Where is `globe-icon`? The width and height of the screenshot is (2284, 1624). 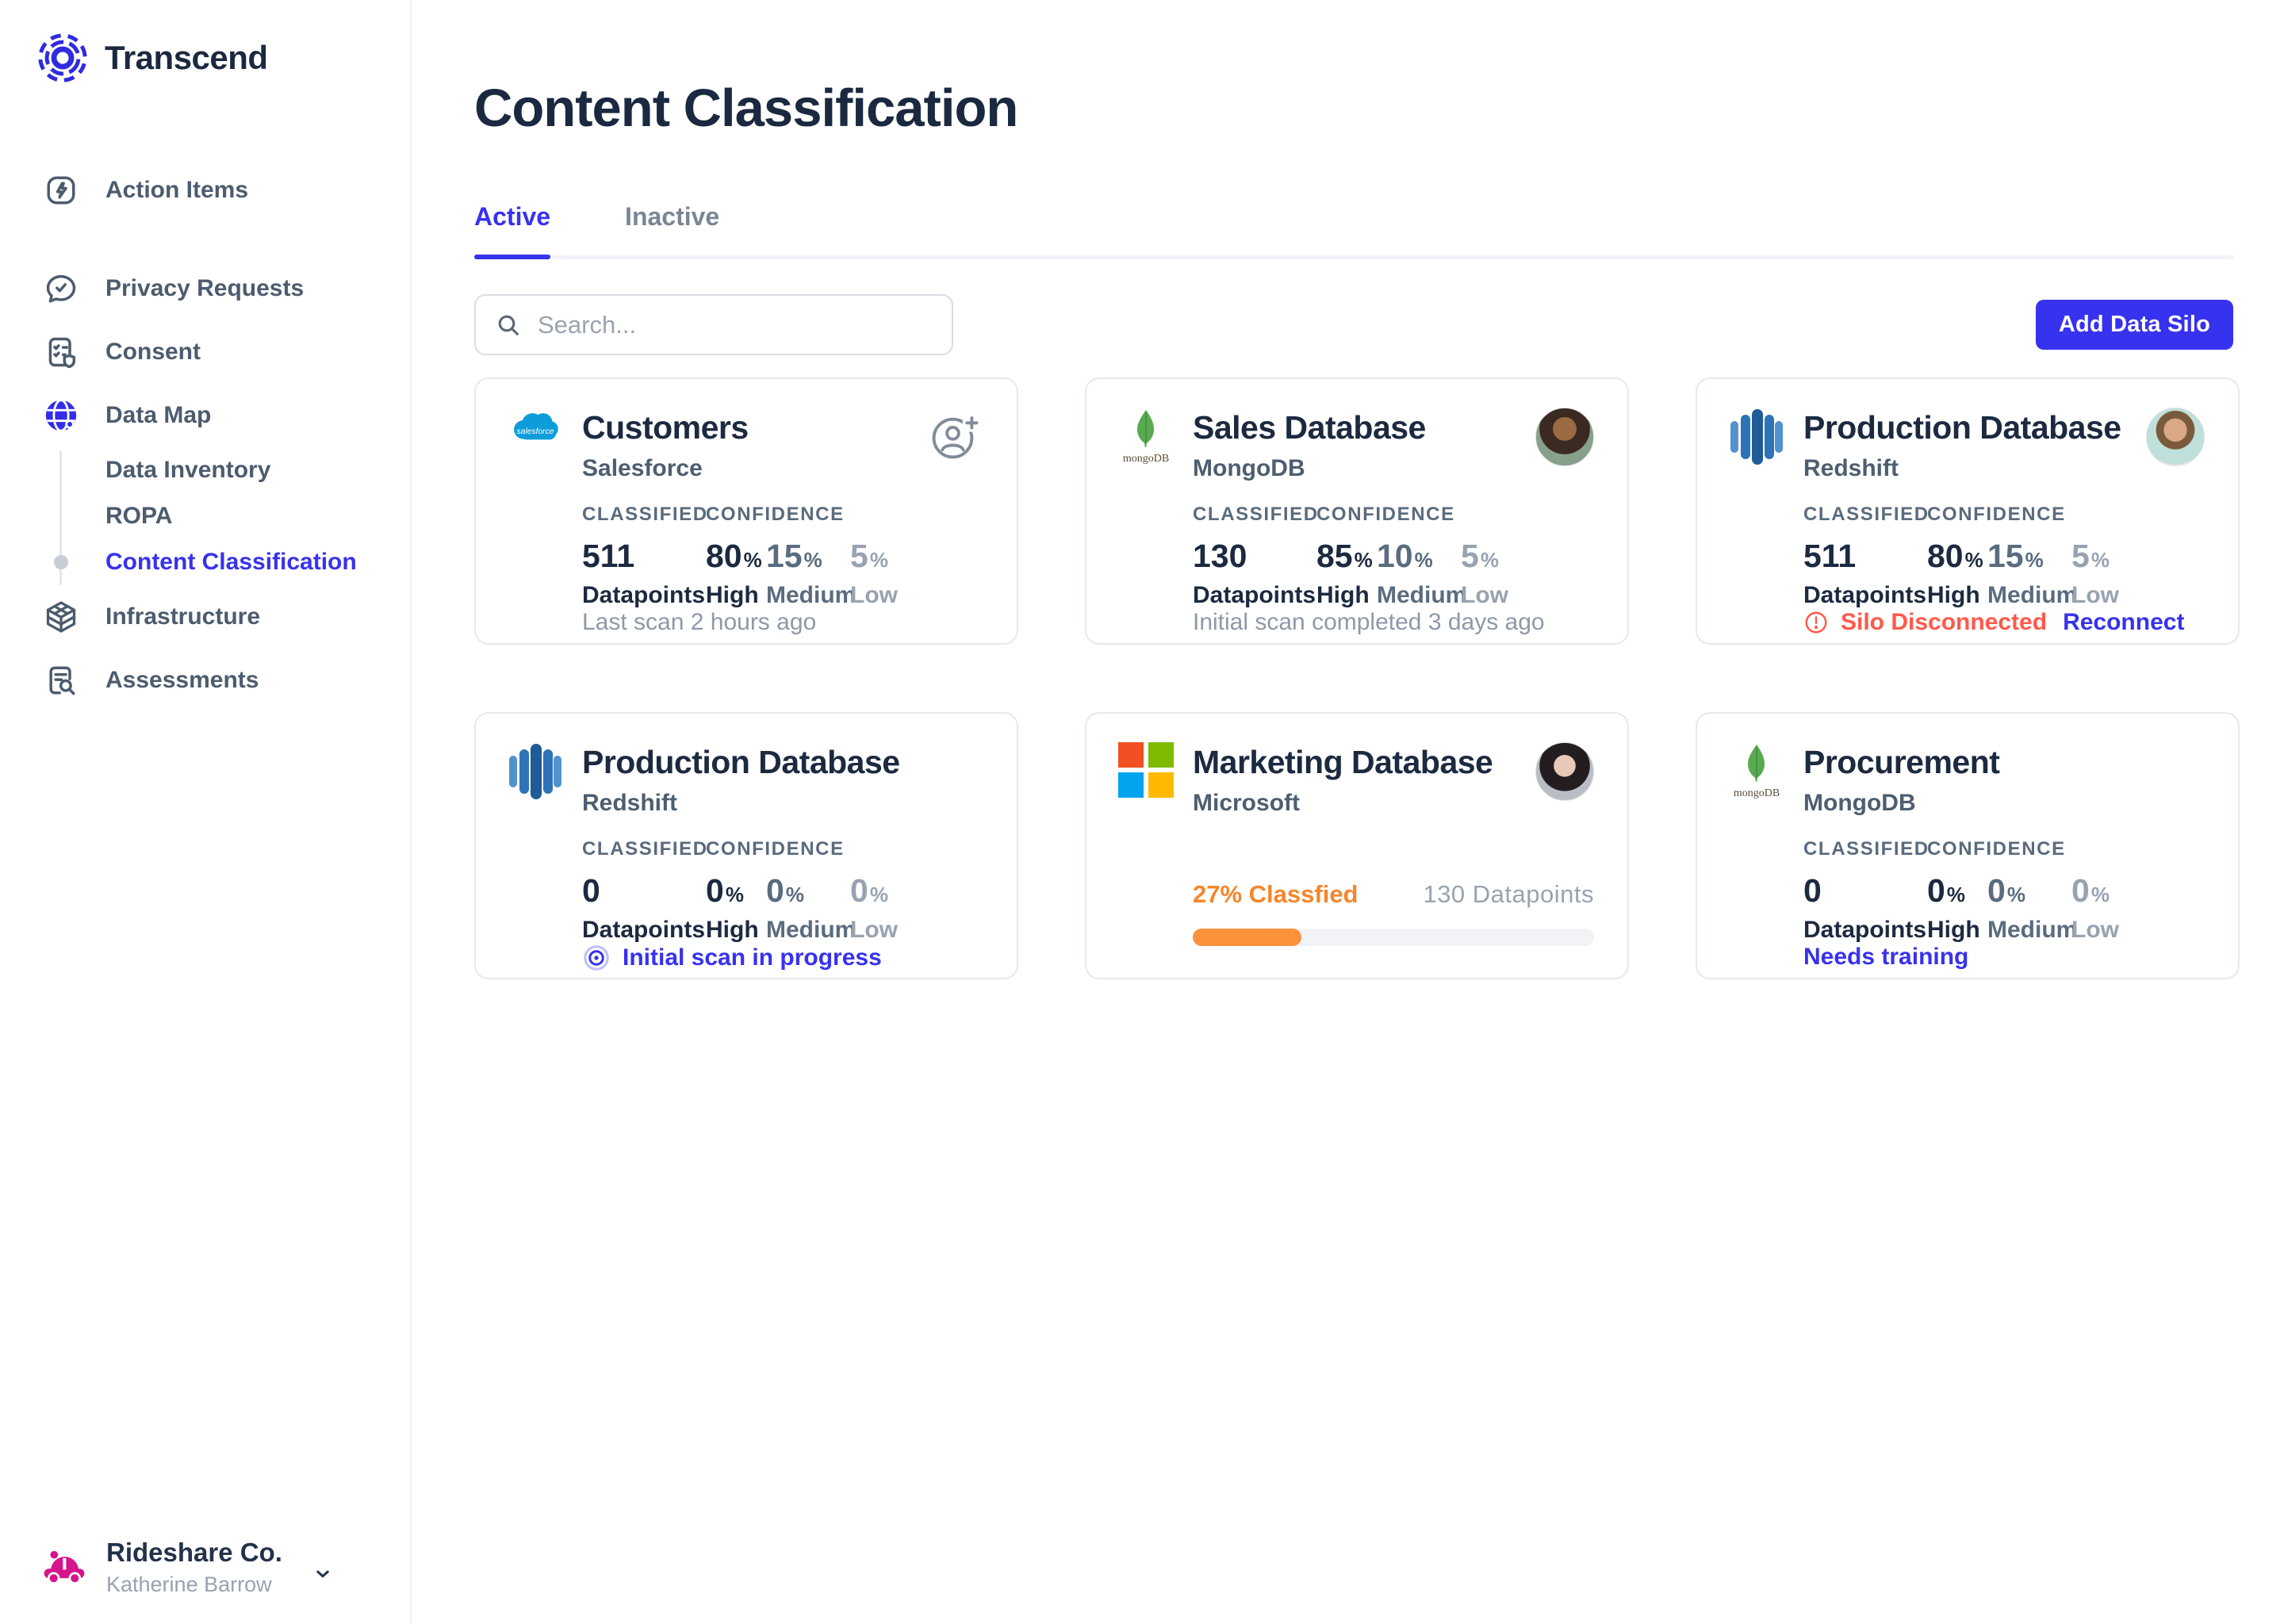
globe-icon is located at coordinates (61, 415).